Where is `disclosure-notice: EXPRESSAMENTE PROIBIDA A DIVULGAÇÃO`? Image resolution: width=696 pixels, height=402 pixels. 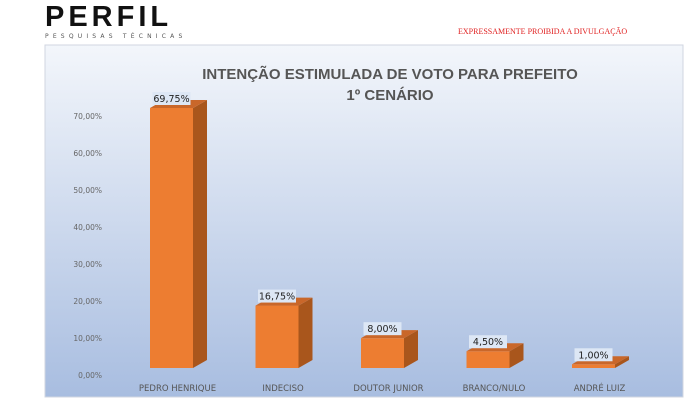
disclosure-notice: EXPRESSAMENTE PROIBIDA A DIVULGAÇÃO is located at coordinates (543, 31).